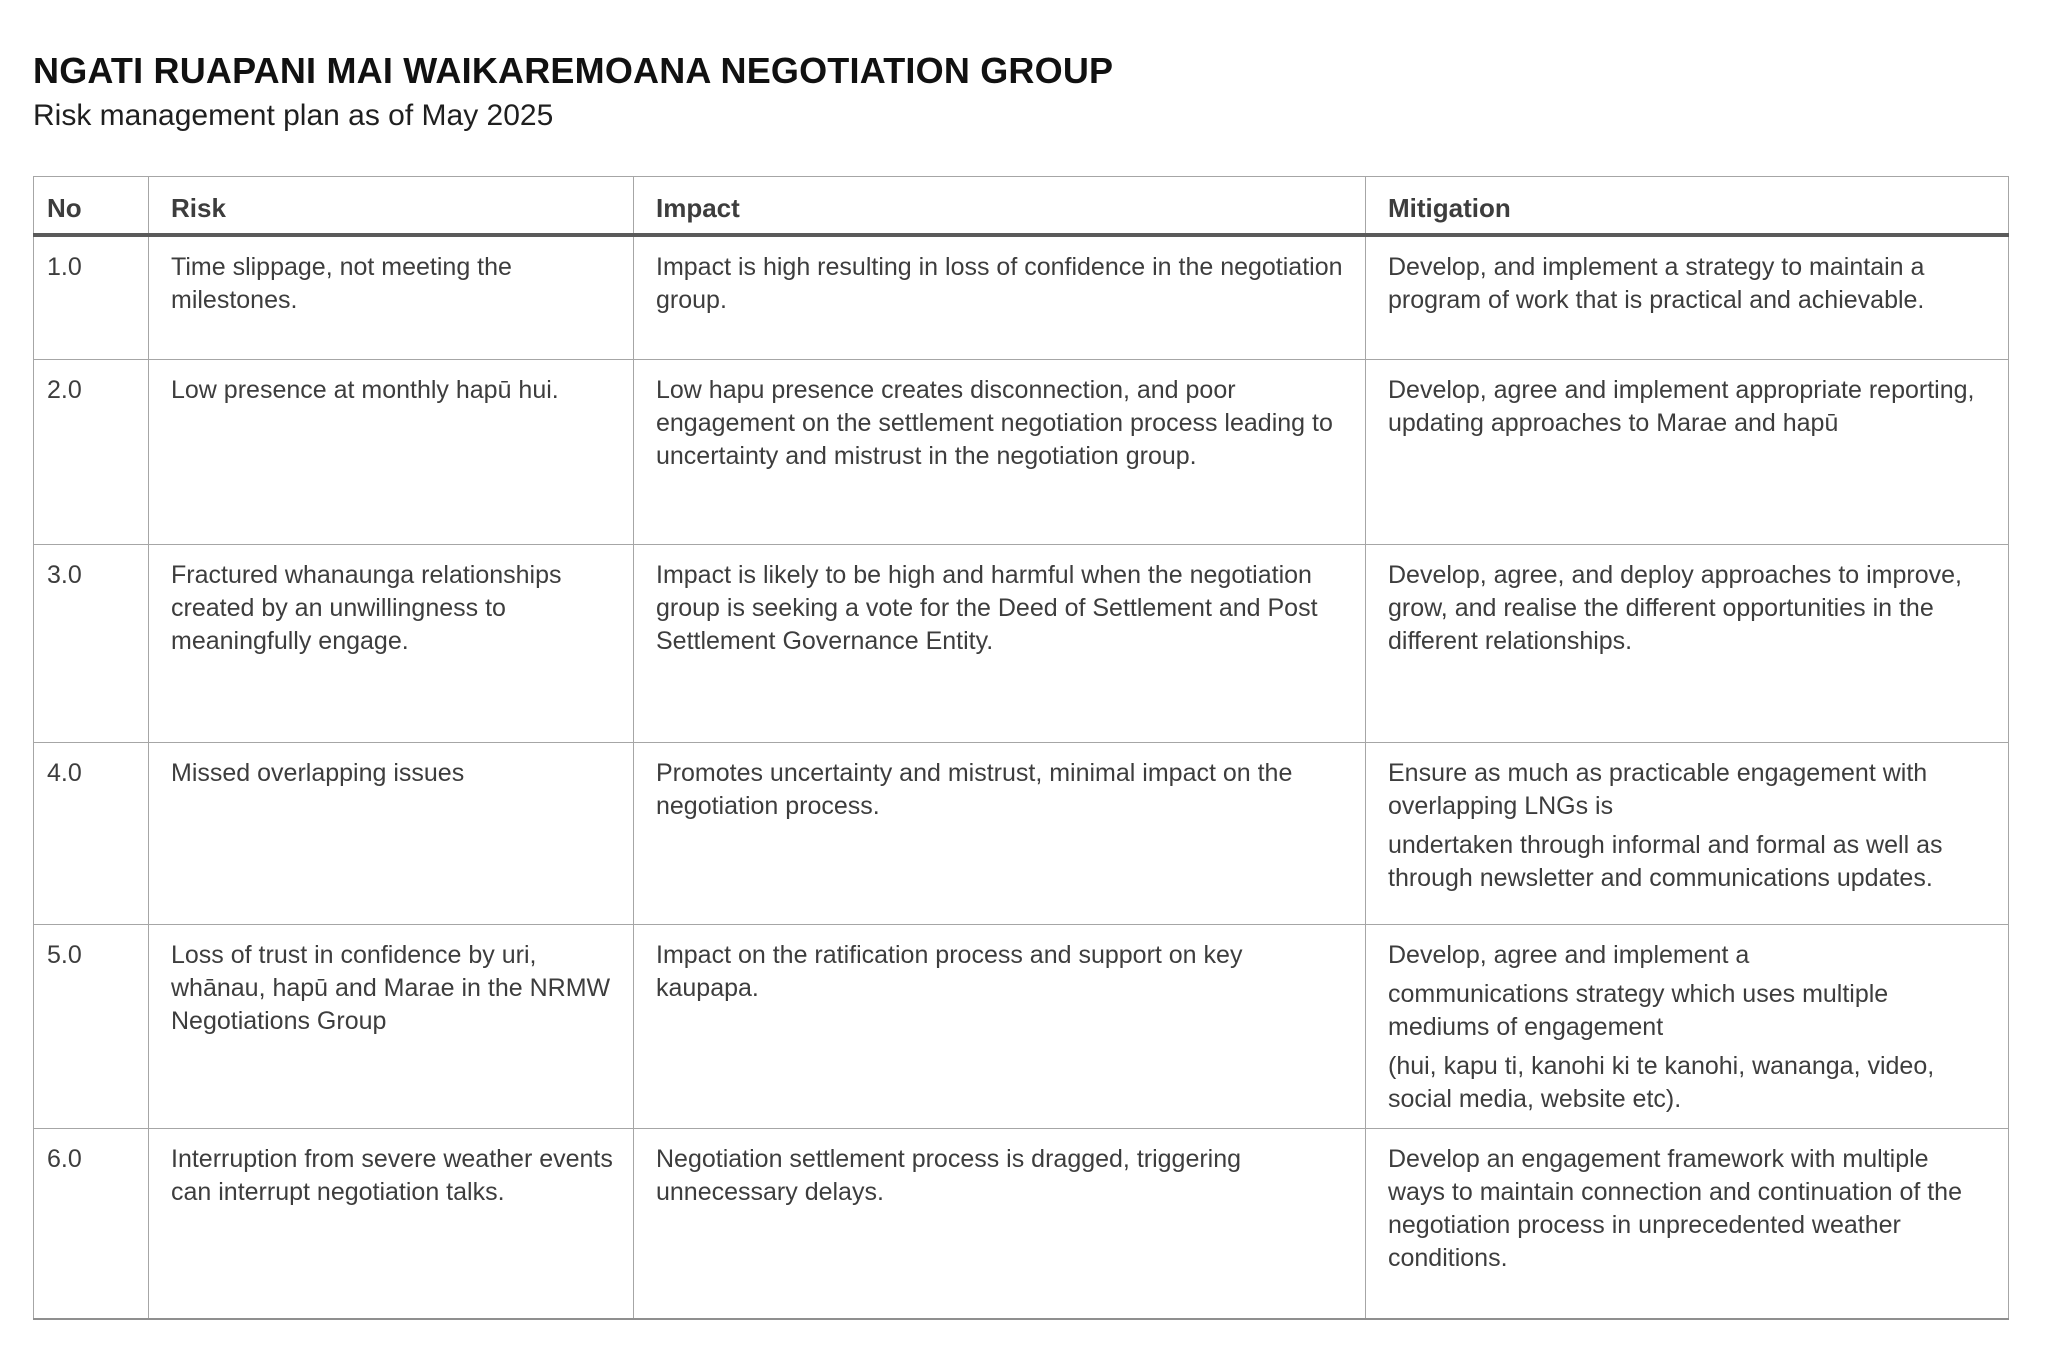 This screenshot has width=2052, height=1355. Describe the element at coordinates (391, 206) in the screenshot. I see `header-risk: Risk` at that location.